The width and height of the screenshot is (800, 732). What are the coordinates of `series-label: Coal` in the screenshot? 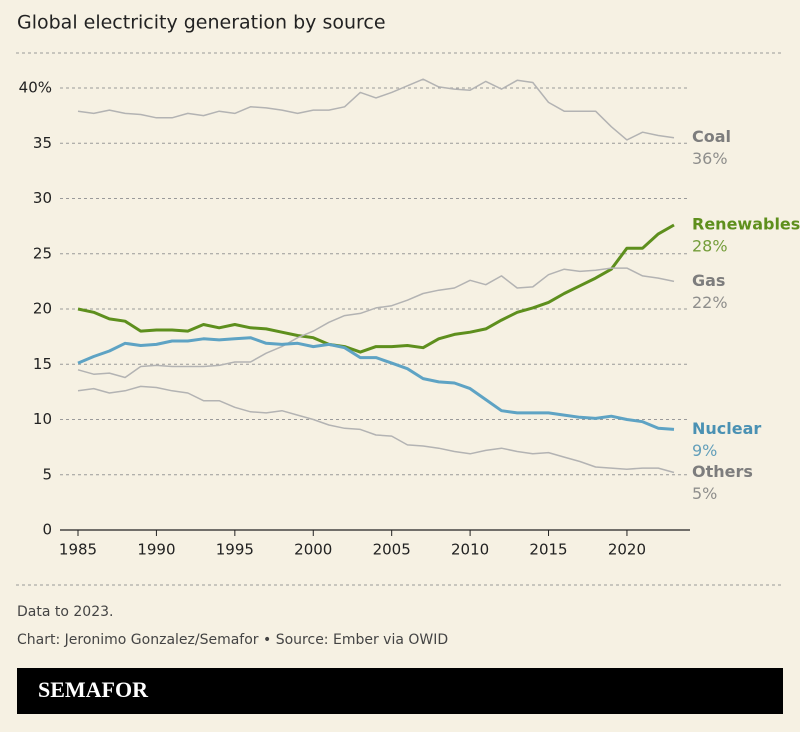 It's located at (711, 136).